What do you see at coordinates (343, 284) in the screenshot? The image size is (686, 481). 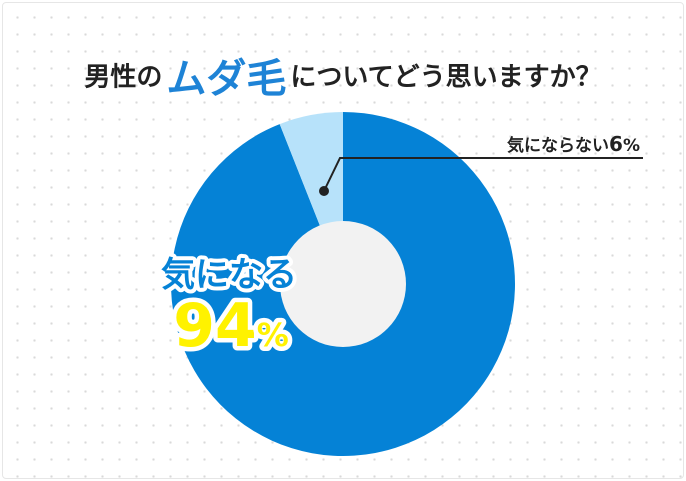 I see `donut-hole` at bounding box center [343, 284].